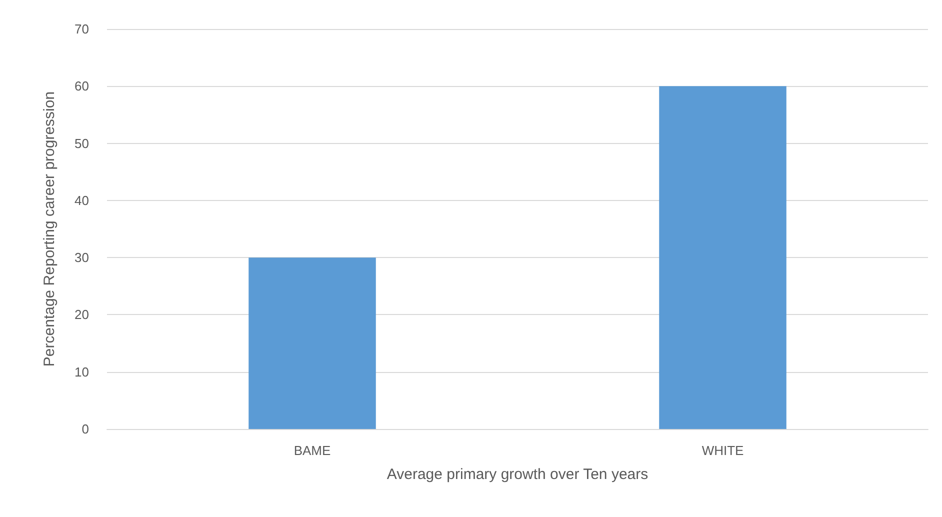  I want to click on x-axis-title: Average primary growth over Ten years, so click(517, 474).